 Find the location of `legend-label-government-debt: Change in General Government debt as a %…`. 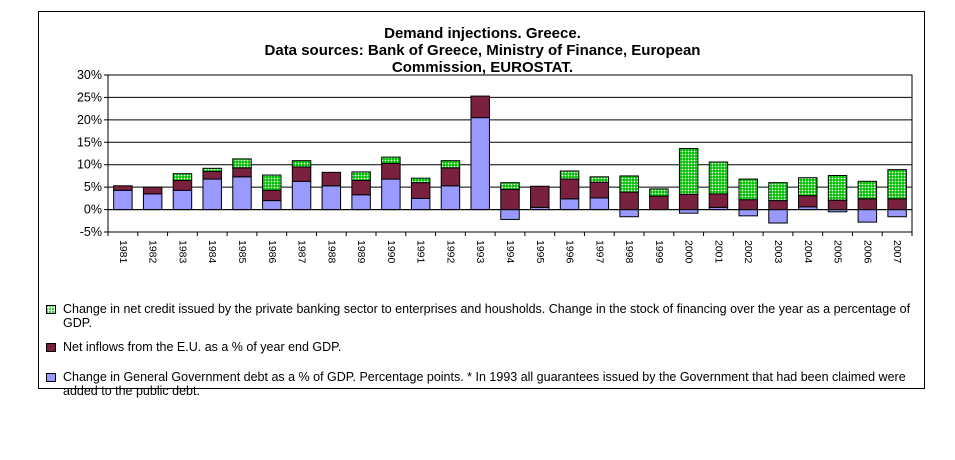

legend-label-government-debt: Change in General Government debt as a %… is located at coordinates (484, 384).